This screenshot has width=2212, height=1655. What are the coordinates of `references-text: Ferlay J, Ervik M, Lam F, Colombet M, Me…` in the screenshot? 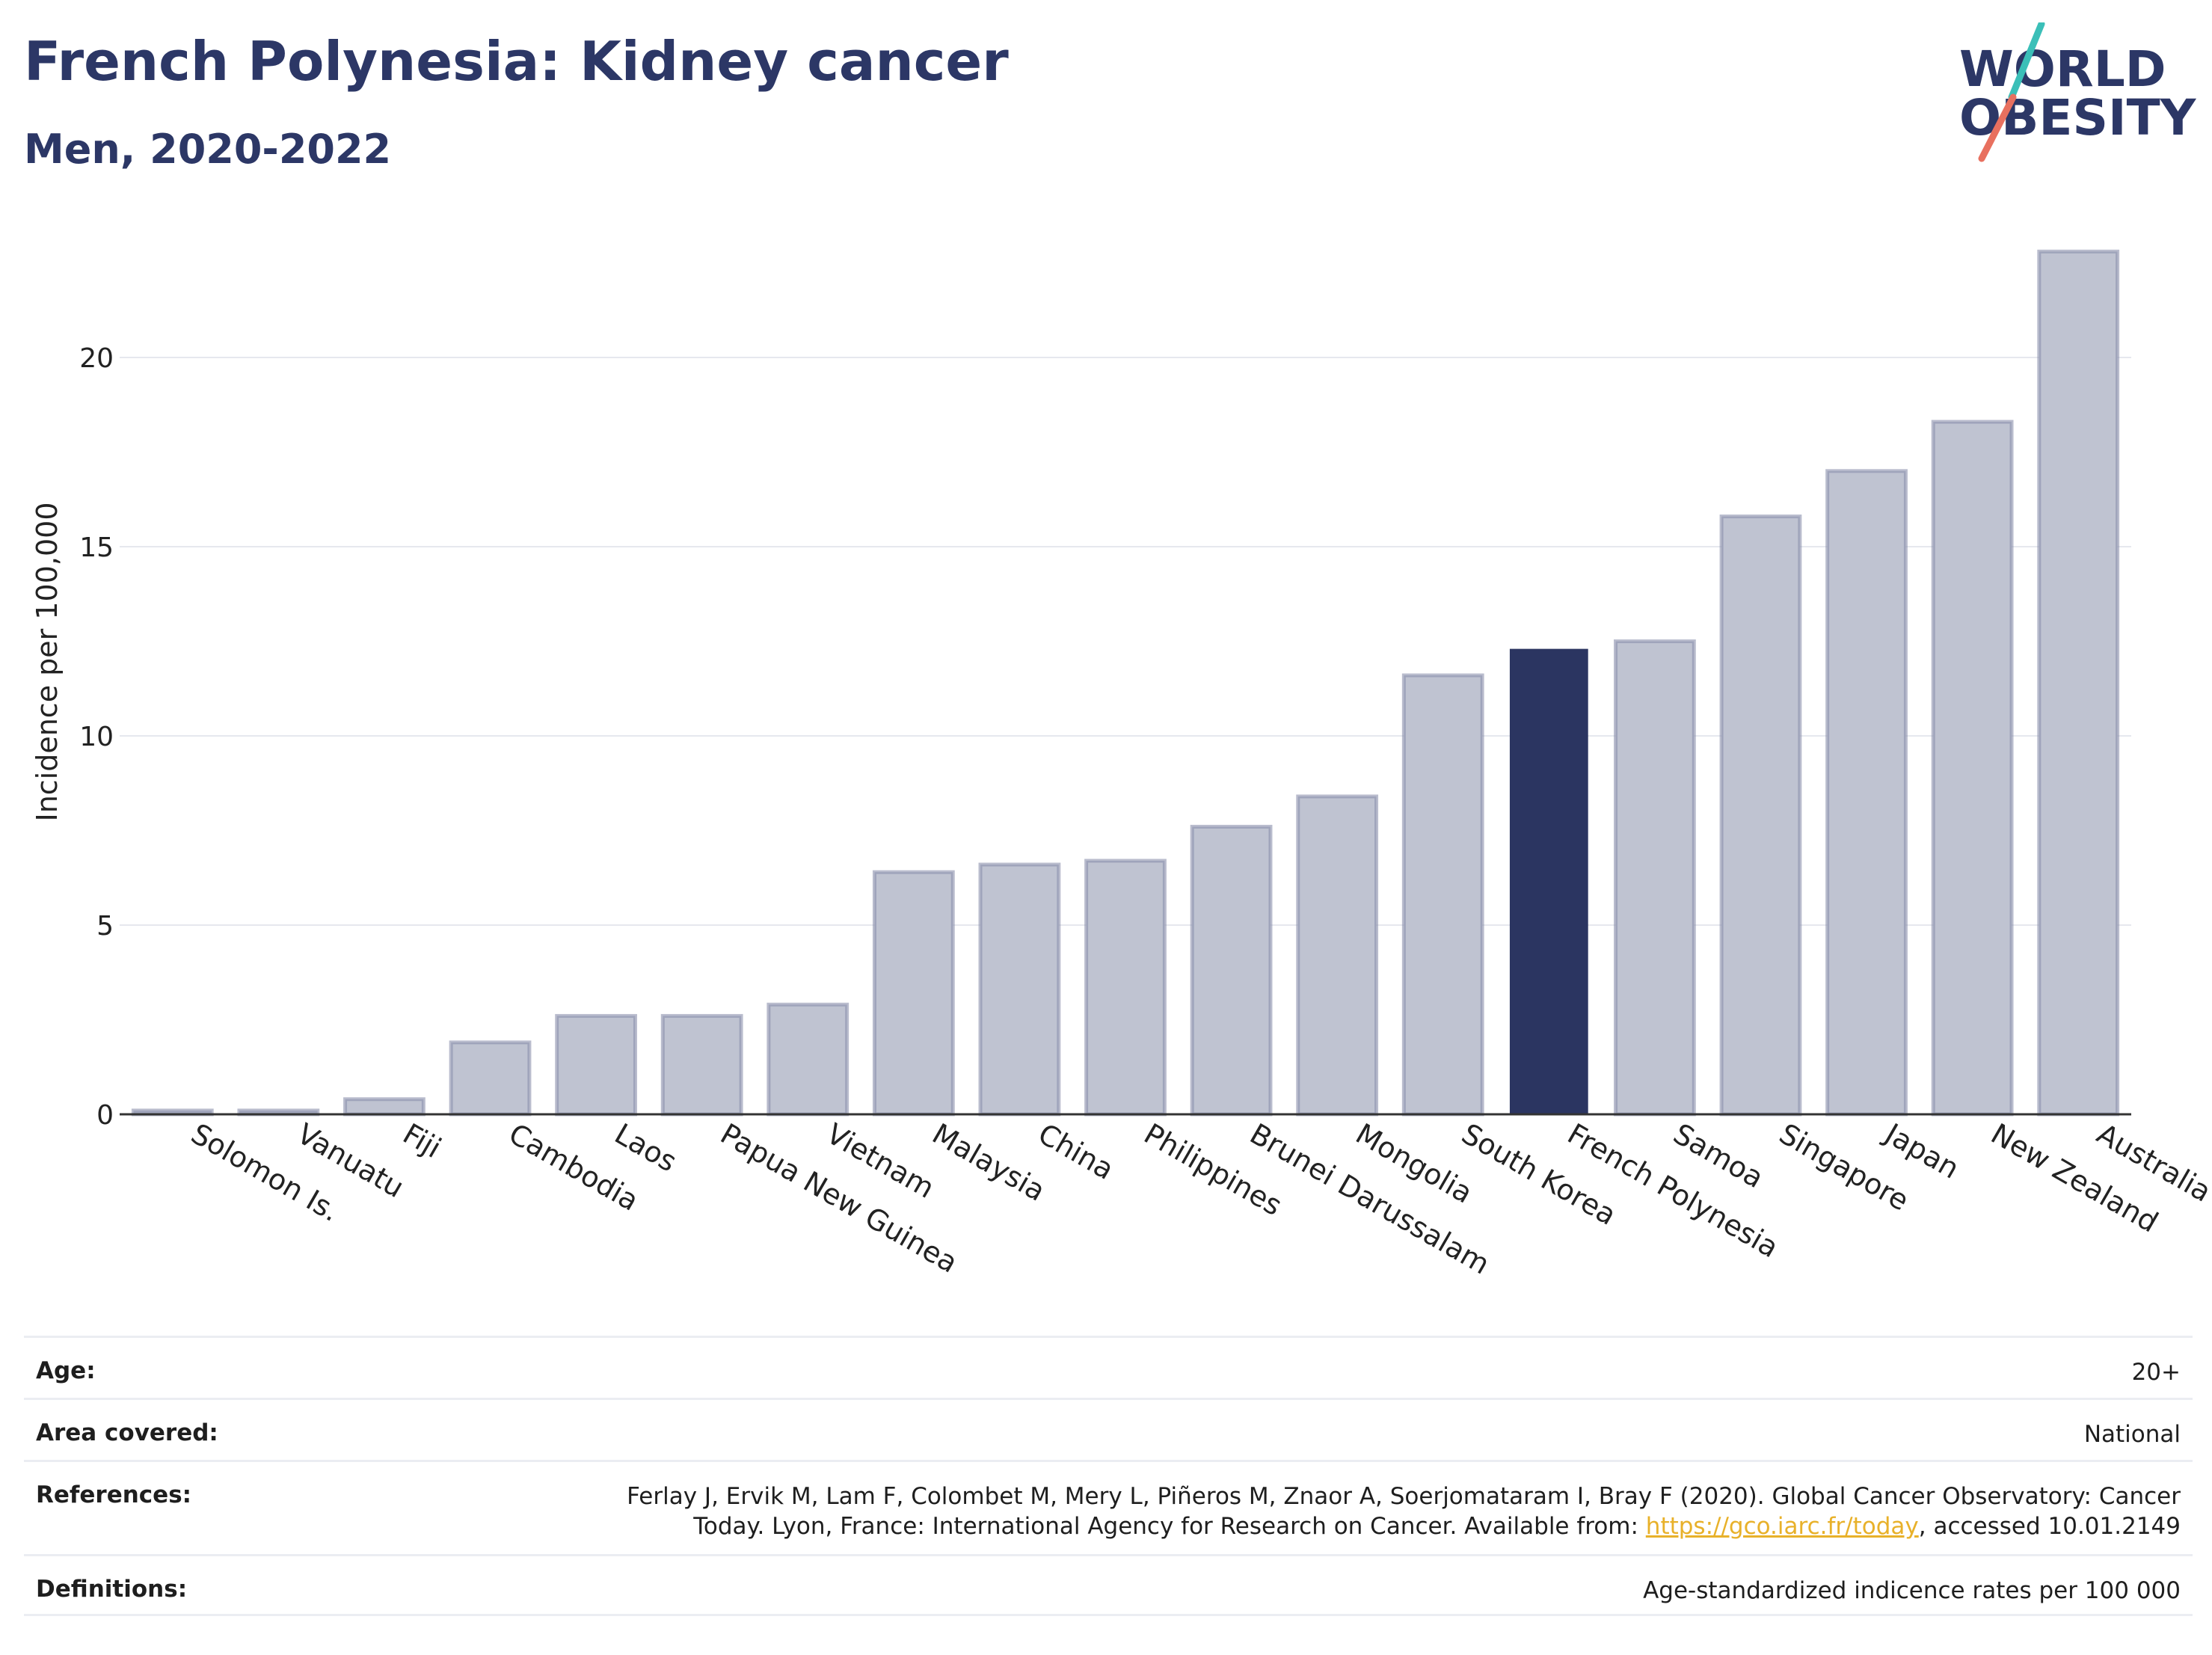 It's located at (1404, 1511).